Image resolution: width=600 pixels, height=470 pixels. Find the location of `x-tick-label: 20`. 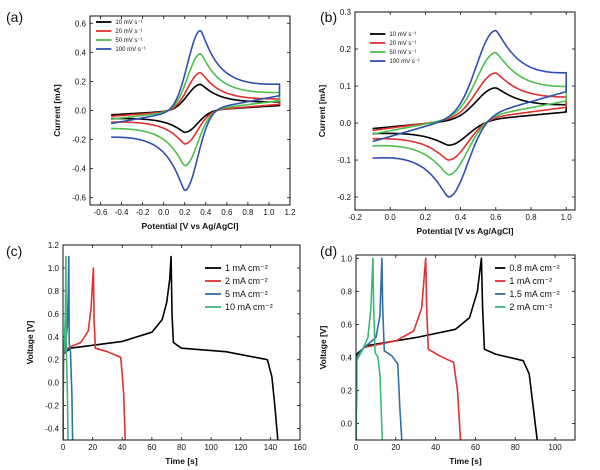

x-tick-label: 20 is located at coordinates (395, 447).